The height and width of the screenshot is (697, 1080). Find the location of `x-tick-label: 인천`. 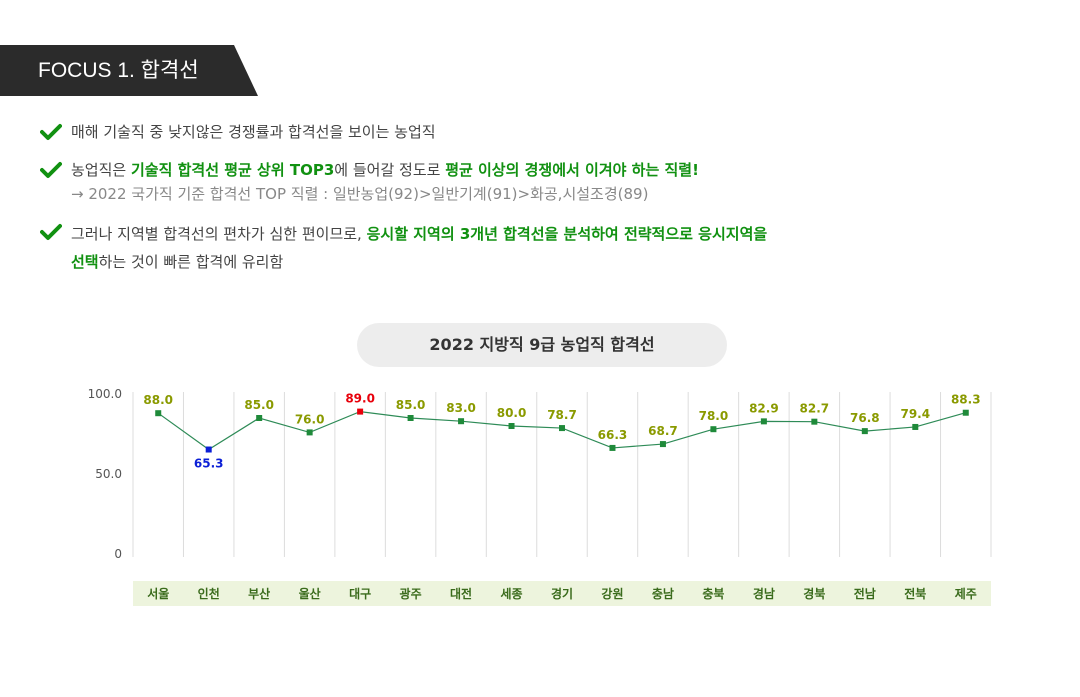

x-tick-label: 인천 is located at coordinates (209, 593).